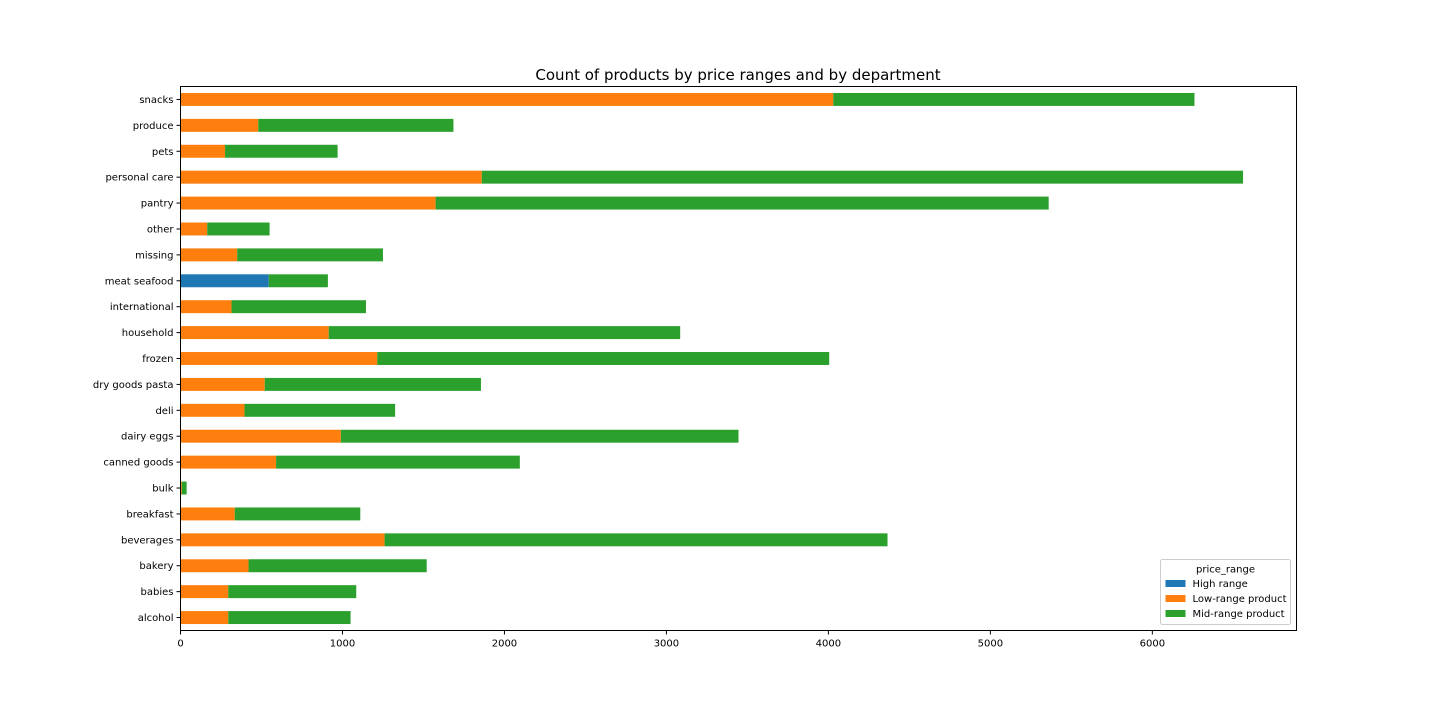 The image size is (1440, 720). Describe the element at coordinates (157, 204) in the screenshot. I see `y-tick-label: pantry` at that location.